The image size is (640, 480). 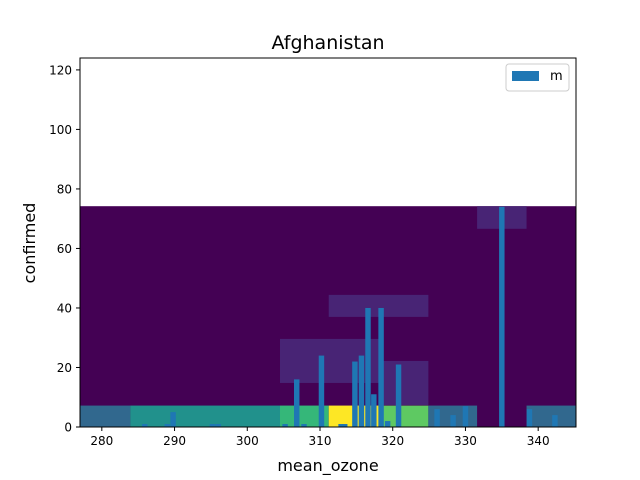 I want to click on y-tick-label: 60, so click(x=64, y=249).